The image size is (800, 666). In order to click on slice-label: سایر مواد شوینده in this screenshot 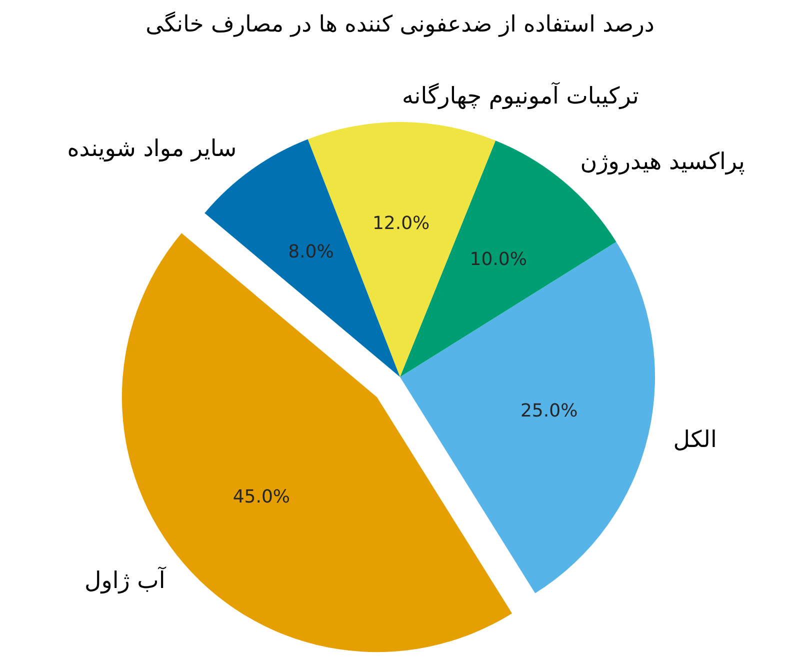, I will do `click(152, 149)`.